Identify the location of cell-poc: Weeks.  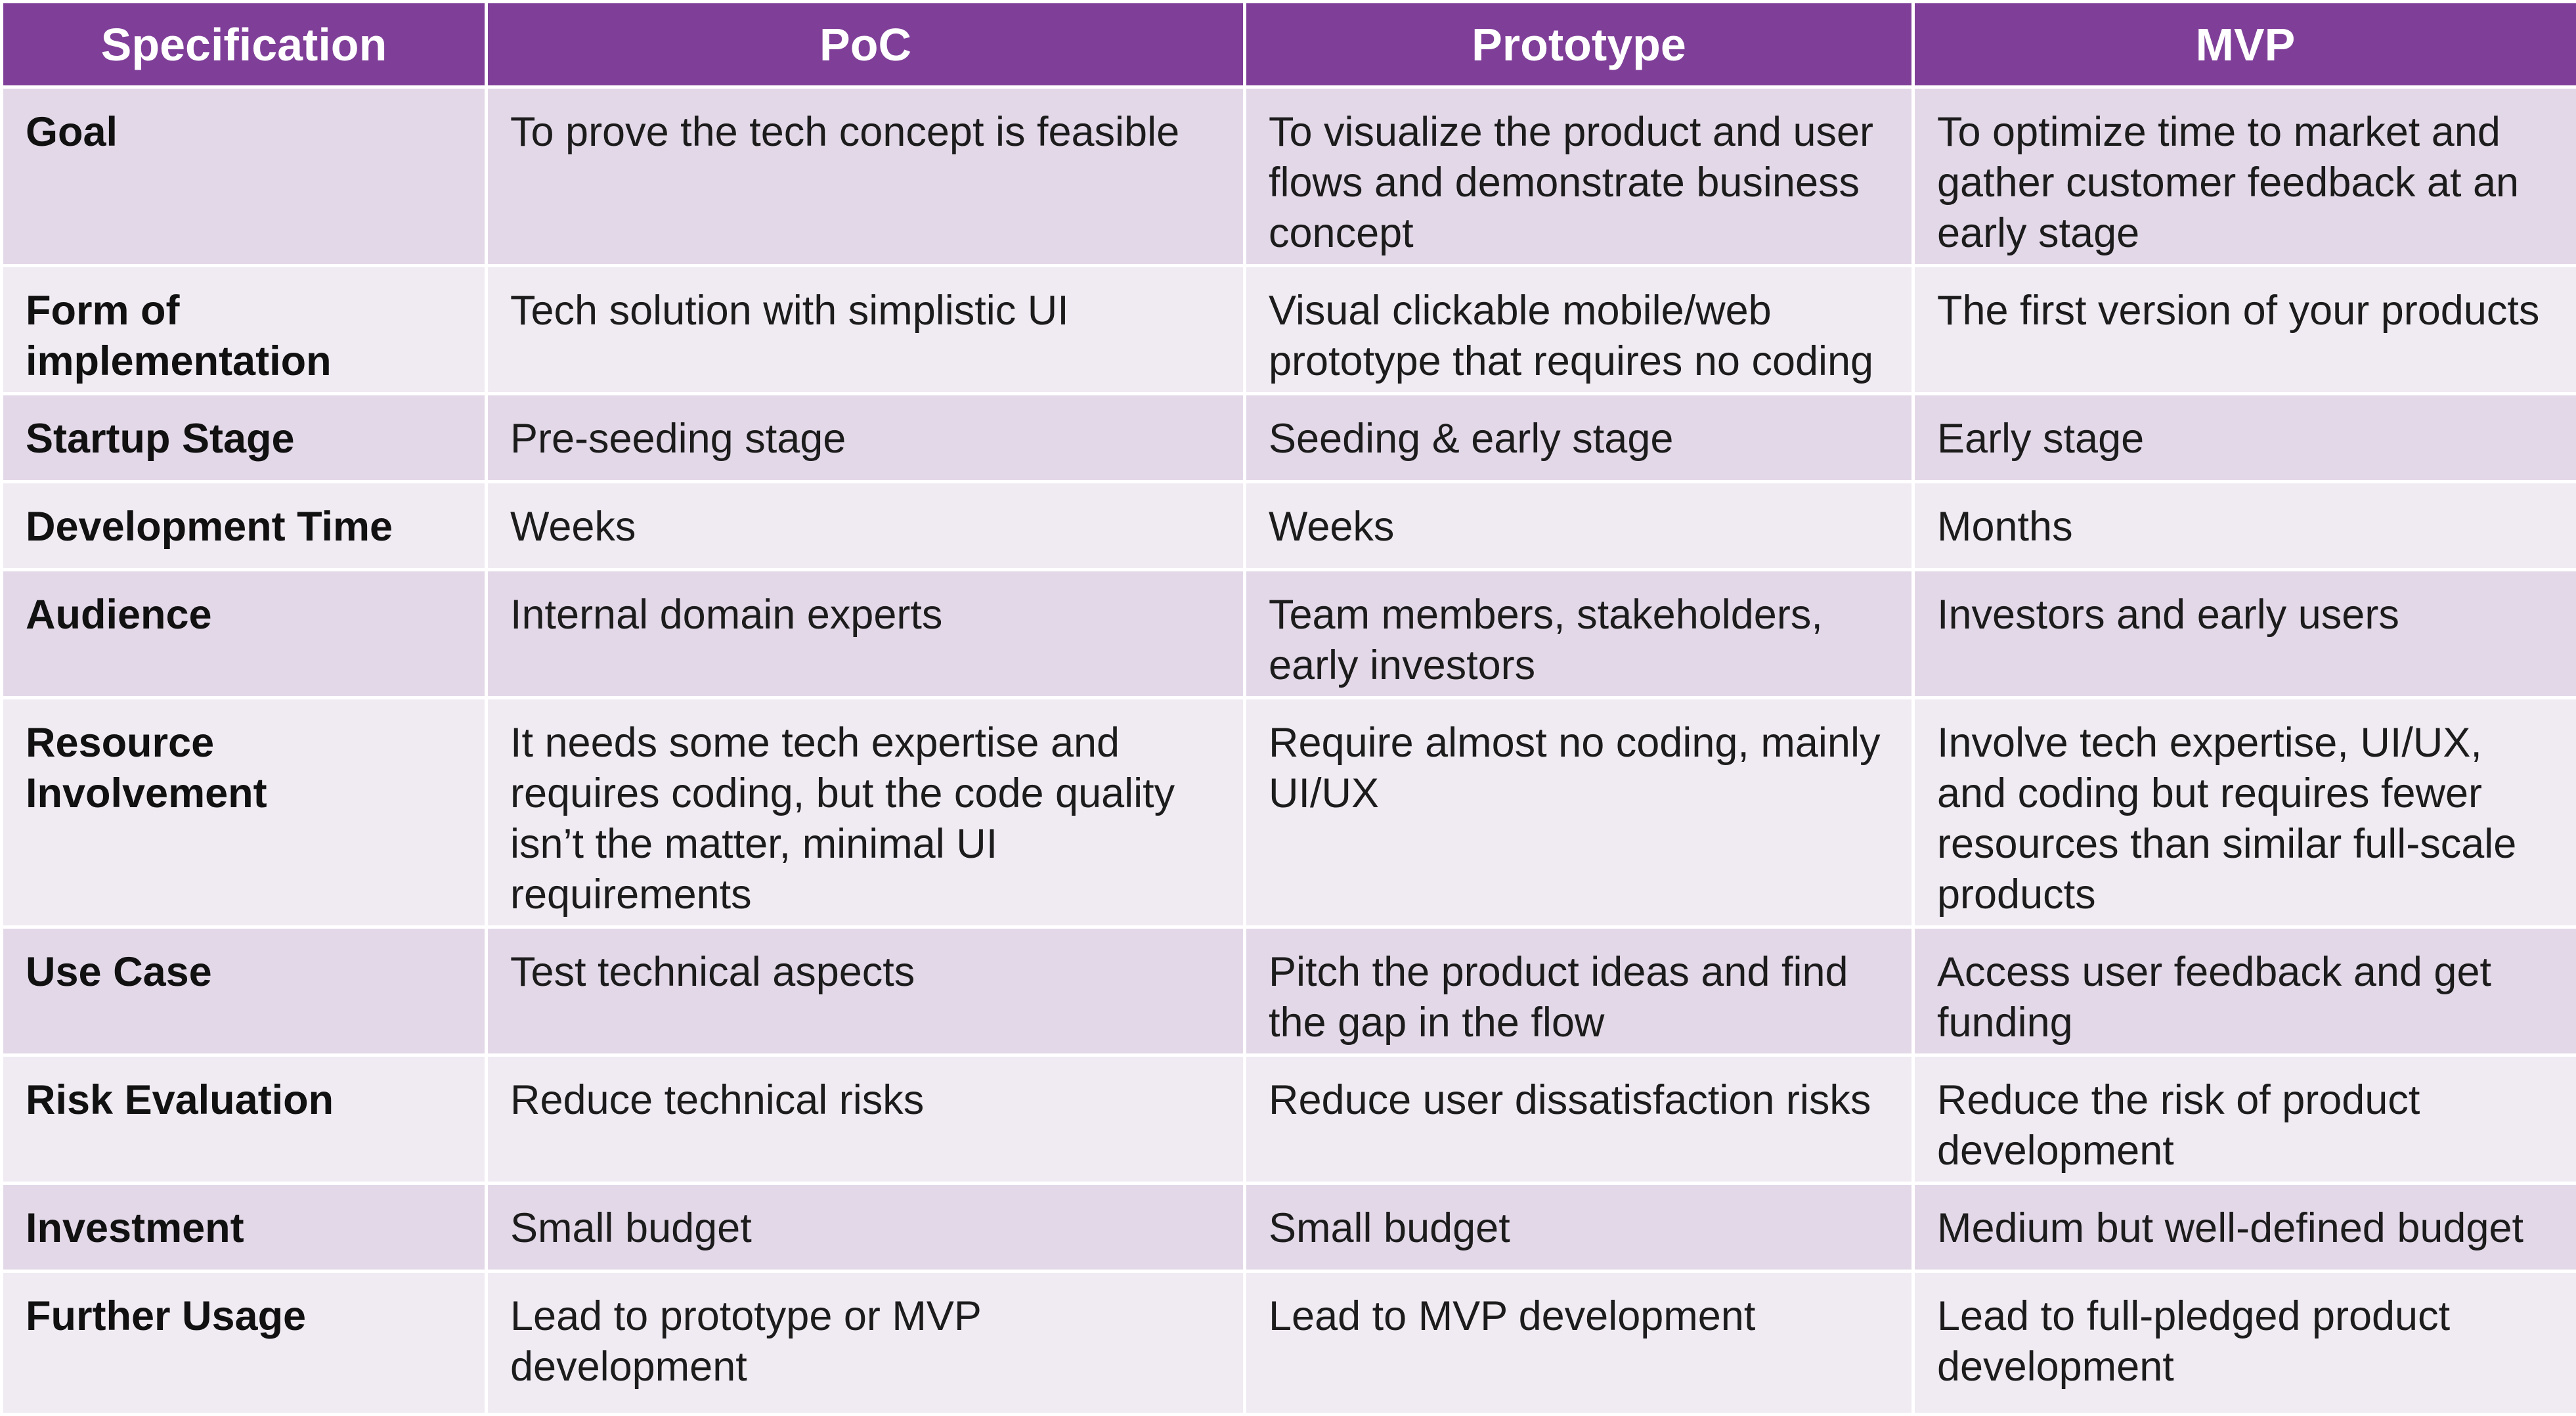
(866, 526).